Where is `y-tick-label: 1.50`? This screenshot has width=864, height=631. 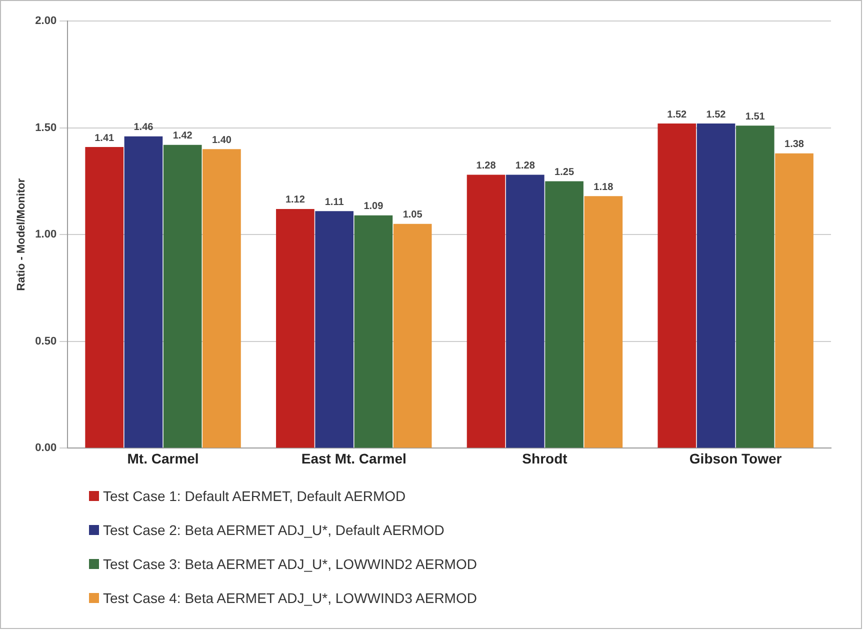 y-tick-label: 1.50 is located at coordinates (46, 128).